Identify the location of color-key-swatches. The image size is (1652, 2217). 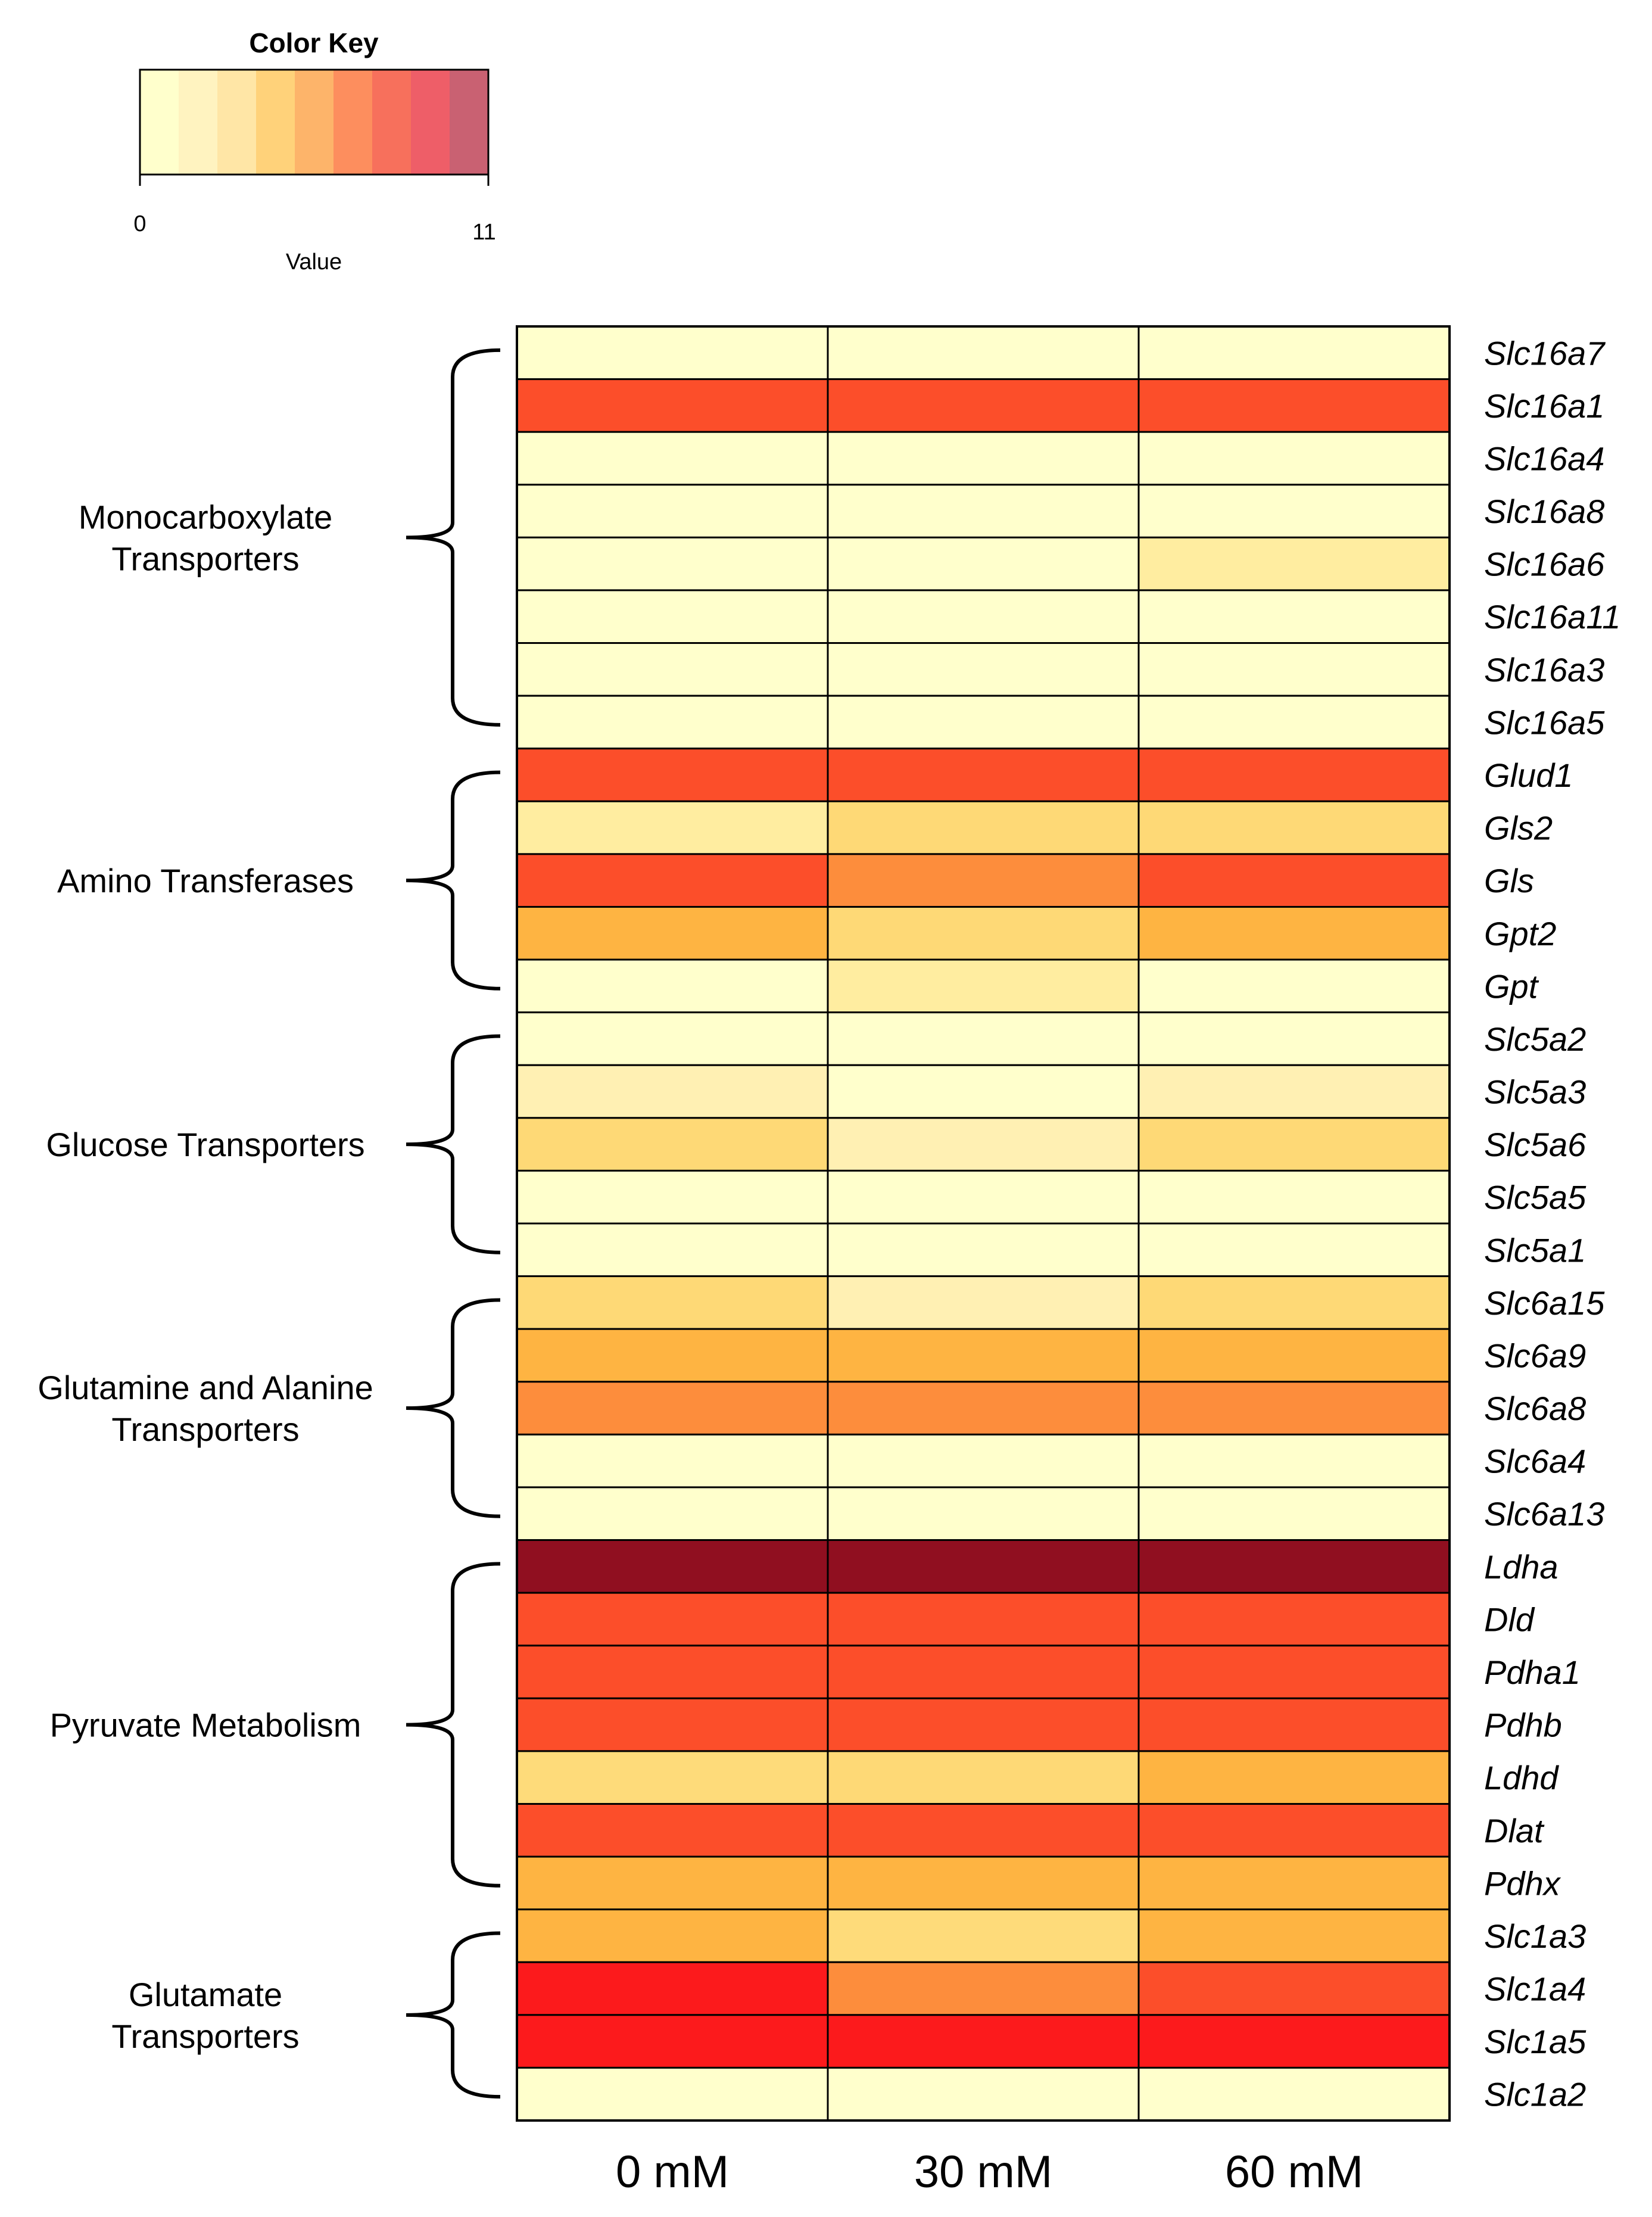
(314, 122).